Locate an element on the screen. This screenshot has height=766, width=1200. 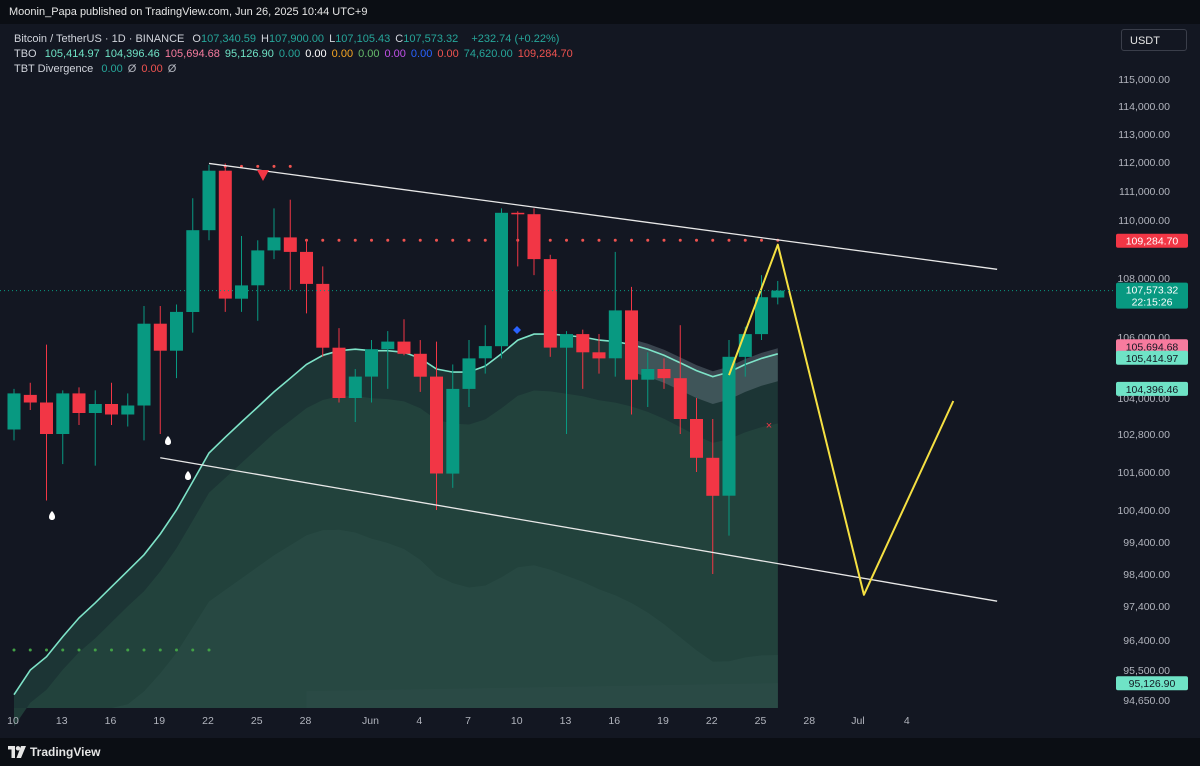
time-tick-label: 16 is located at coordinates (111, 721).